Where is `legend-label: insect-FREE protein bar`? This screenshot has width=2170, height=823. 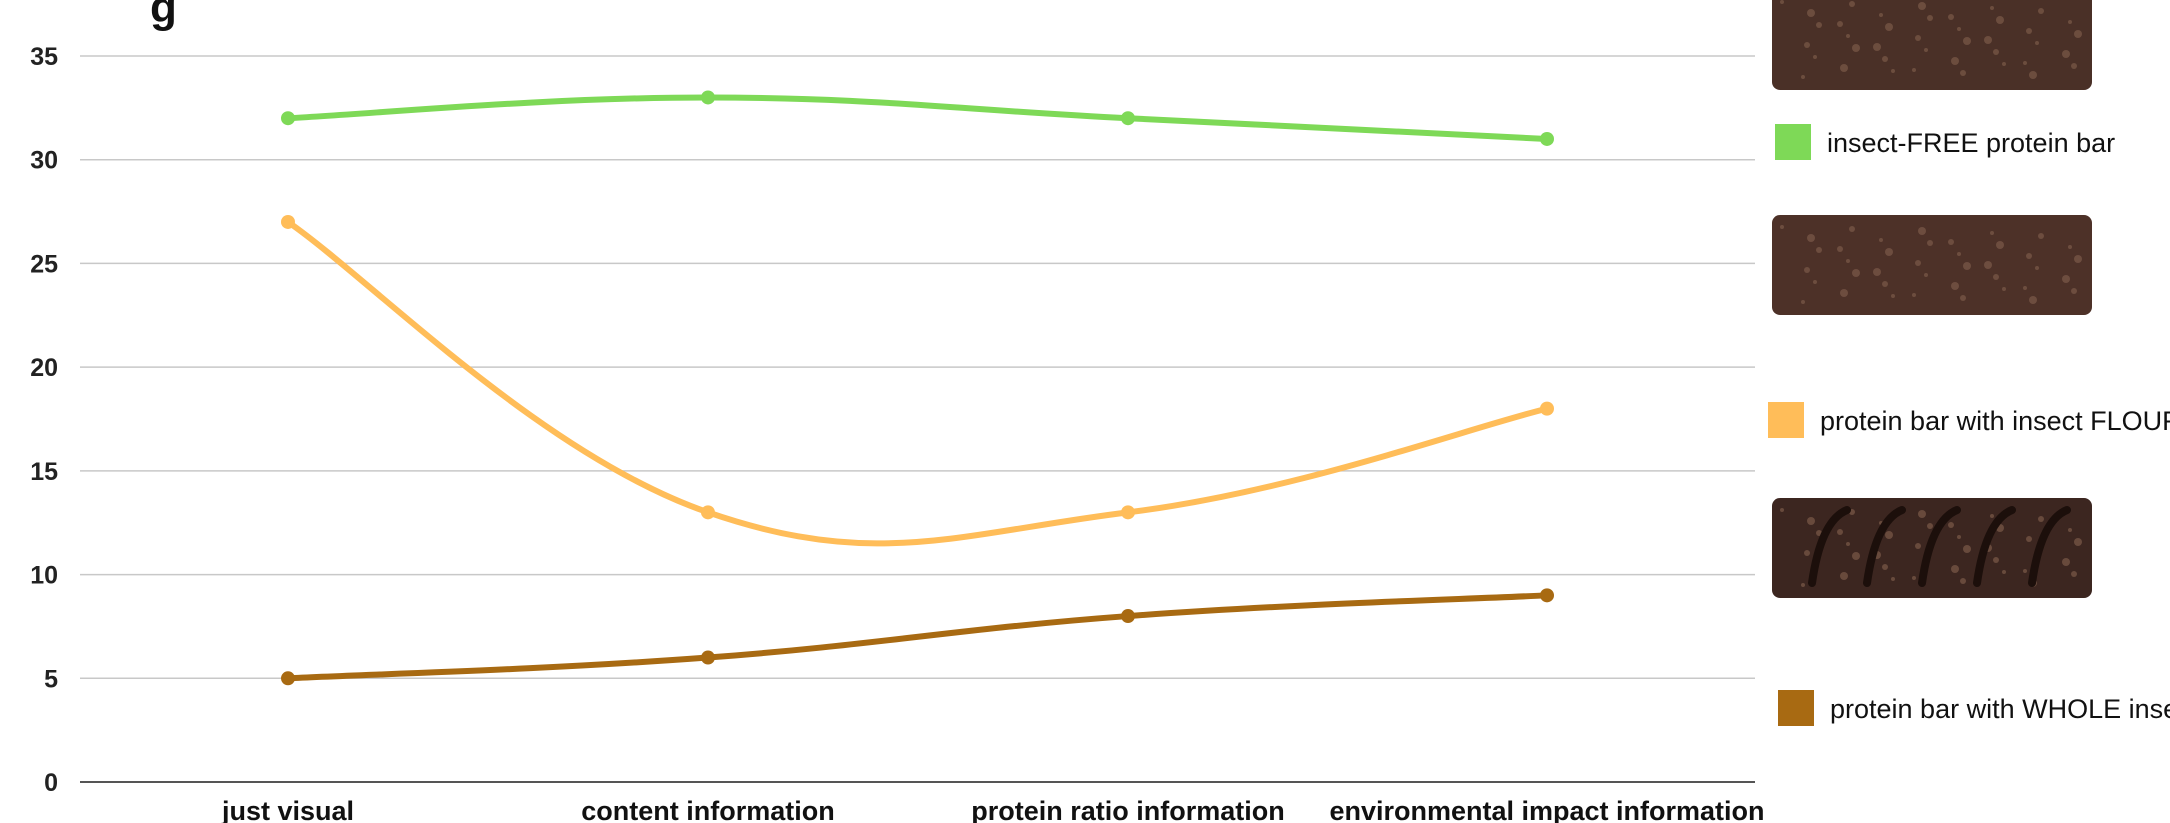
legend-label: insect-FREE protein bar is located at coordinates (1971, 143).